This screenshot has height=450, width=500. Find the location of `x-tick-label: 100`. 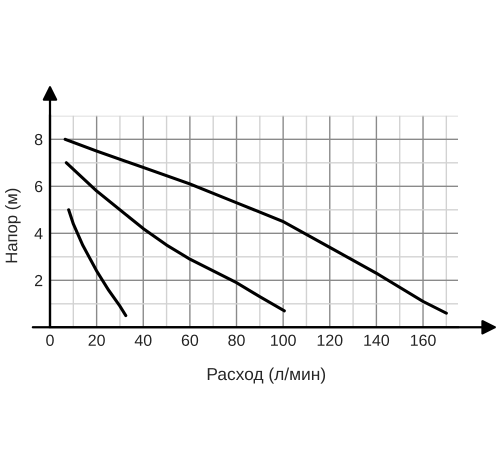

x-tick-label: 100 is located at coordinates (283, 340).